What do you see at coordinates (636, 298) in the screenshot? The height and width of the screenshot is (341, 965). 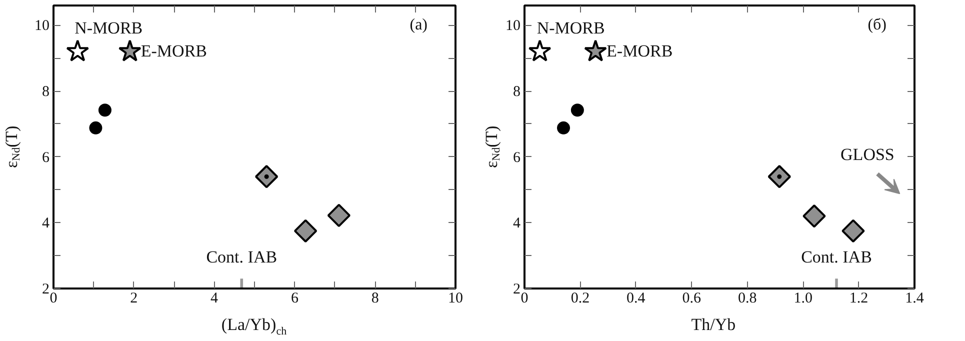 I see `x-tick-label: 0.4` at bounding box center [636, 298].